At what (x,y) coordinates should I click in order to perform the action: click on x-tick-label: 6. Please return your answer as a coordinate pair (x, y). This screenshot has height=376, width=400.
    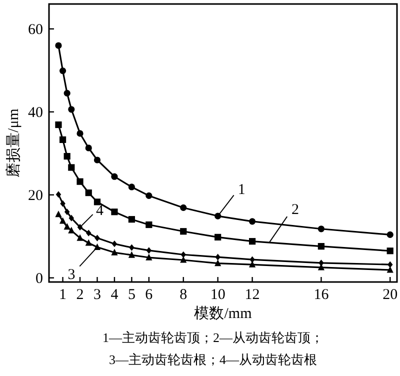
    Looking at the image, I should click on (149, 295).